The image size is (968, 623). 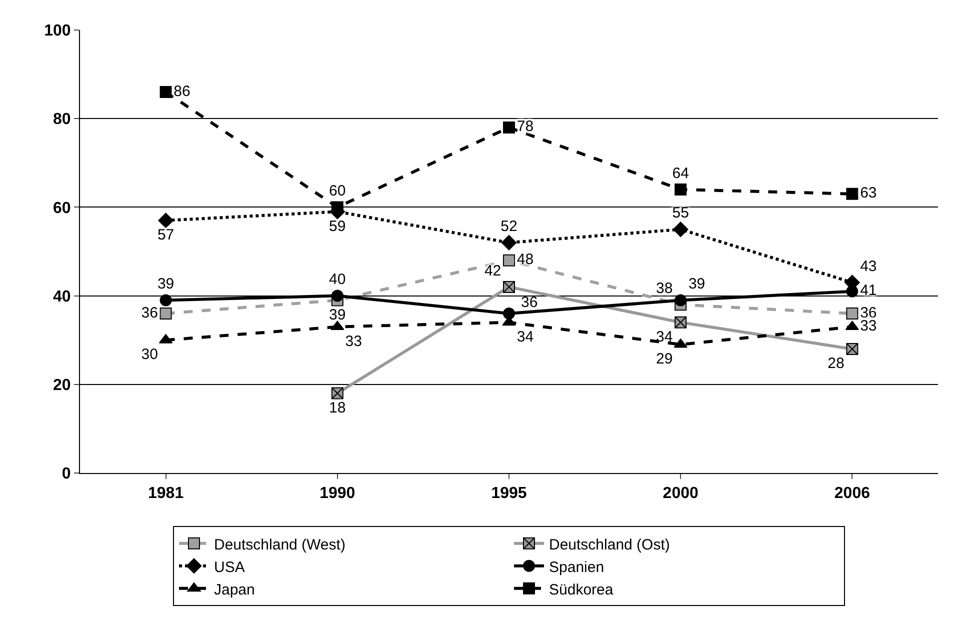 What do you see at coordinates (576, 567) in the screenshot?
I see `legend-label: Spanien` at bounding box center [576, 567].